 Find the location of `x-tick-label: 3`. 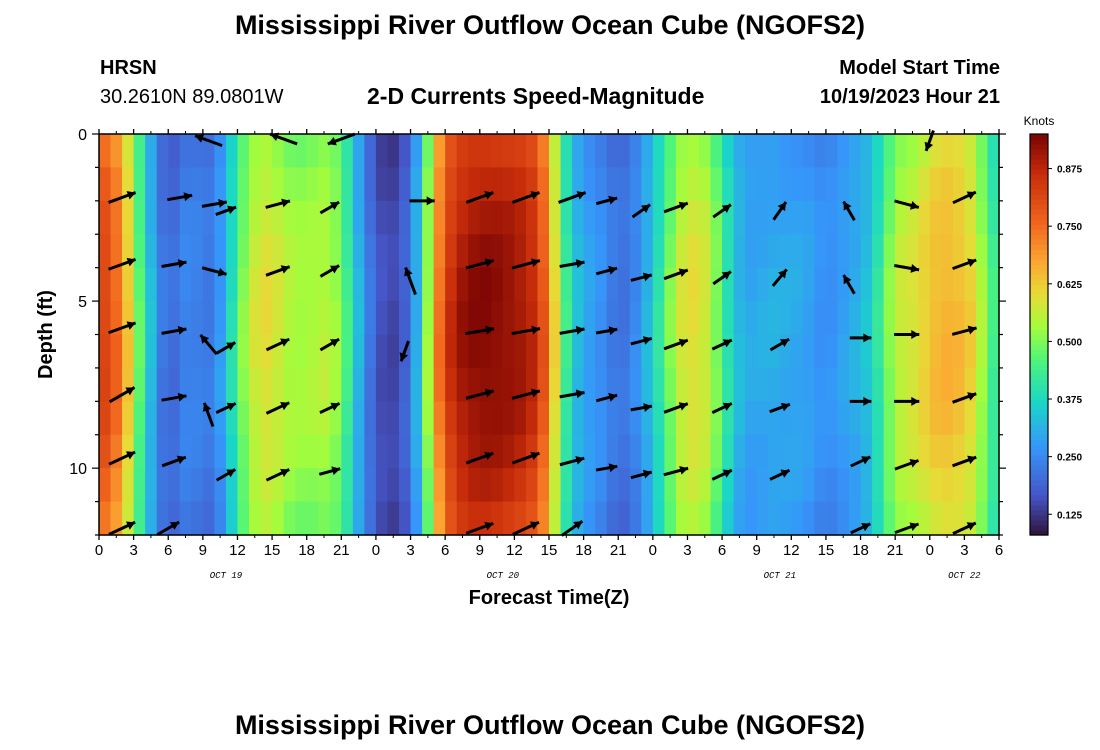

x-tick-label: 3 is located at coordinates (410, 550).